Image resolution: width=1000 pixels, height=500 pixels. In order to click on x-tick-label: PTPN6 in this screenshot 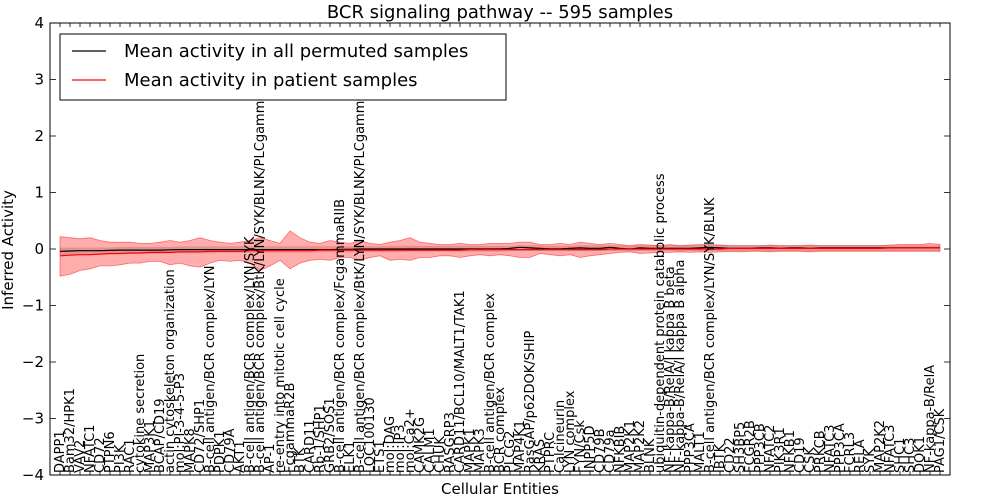, I will do `click(110, 452)`.